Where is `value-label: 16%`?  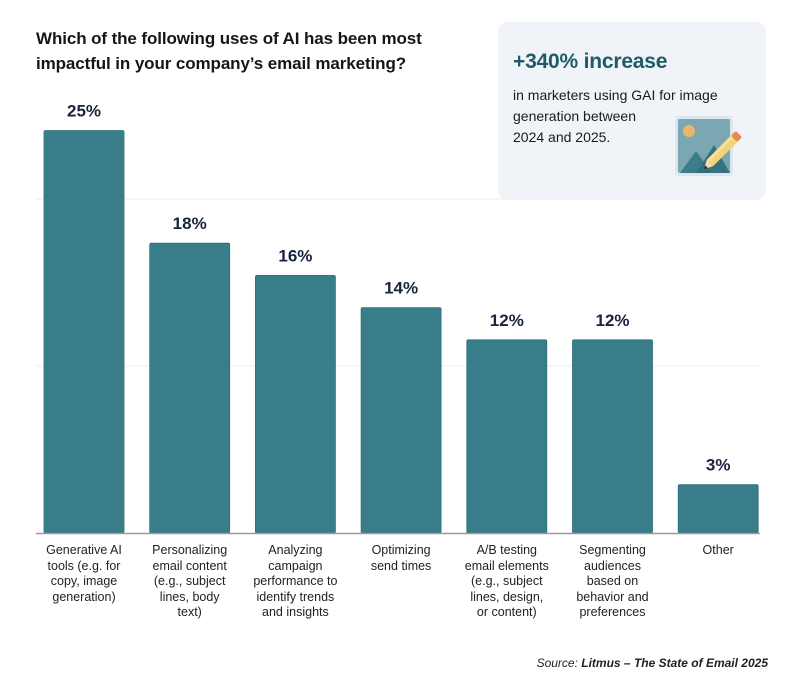 value-label: 16% is located at coordinates (295, 255).